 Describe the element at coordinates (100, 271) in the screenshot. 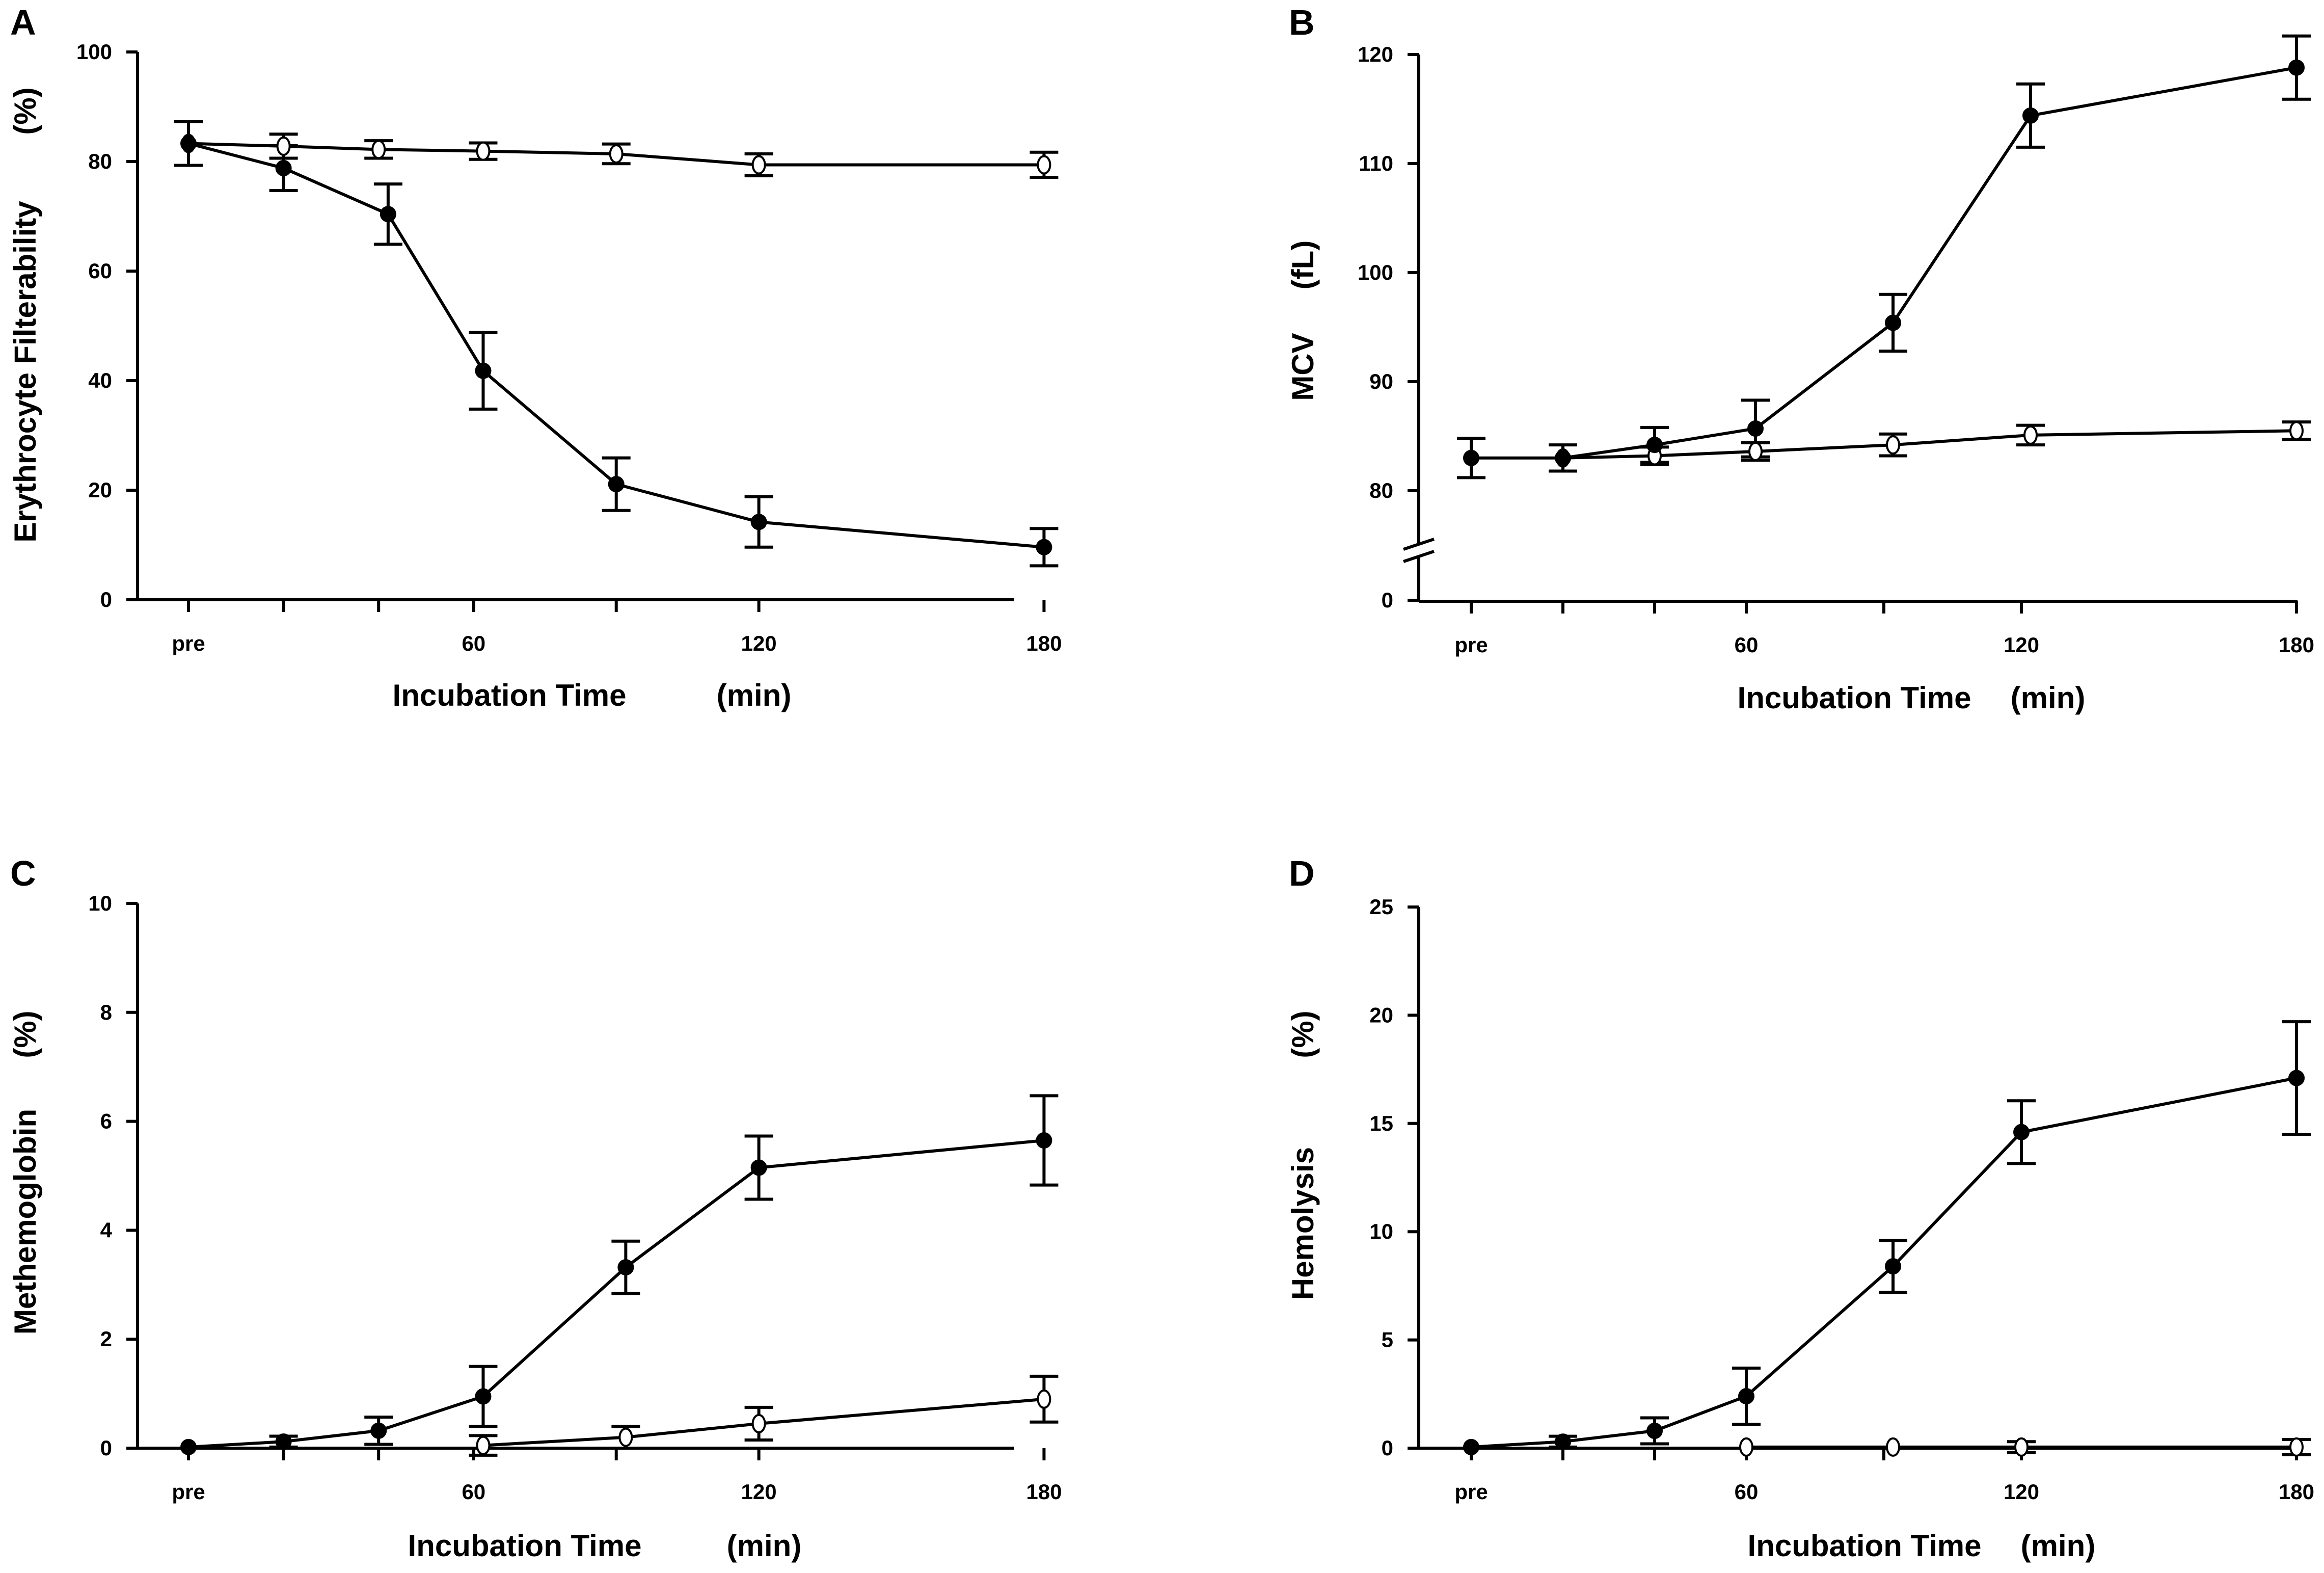

I see `y-tick-label: 60` at that location.